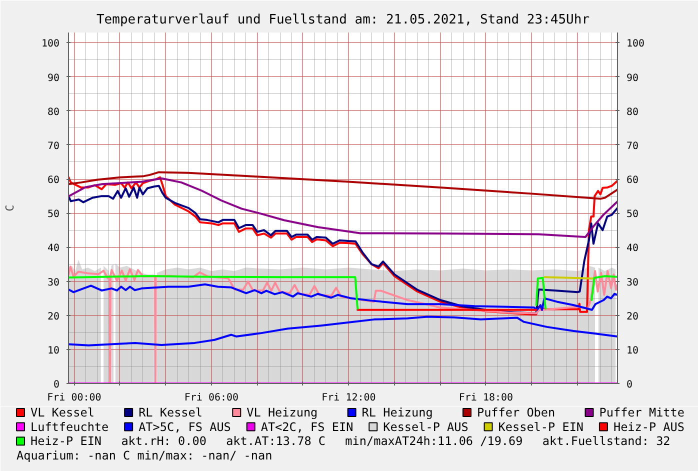 The image size is (698, 471). I want to click on y2-tick-label: 40, so click(632, 248).